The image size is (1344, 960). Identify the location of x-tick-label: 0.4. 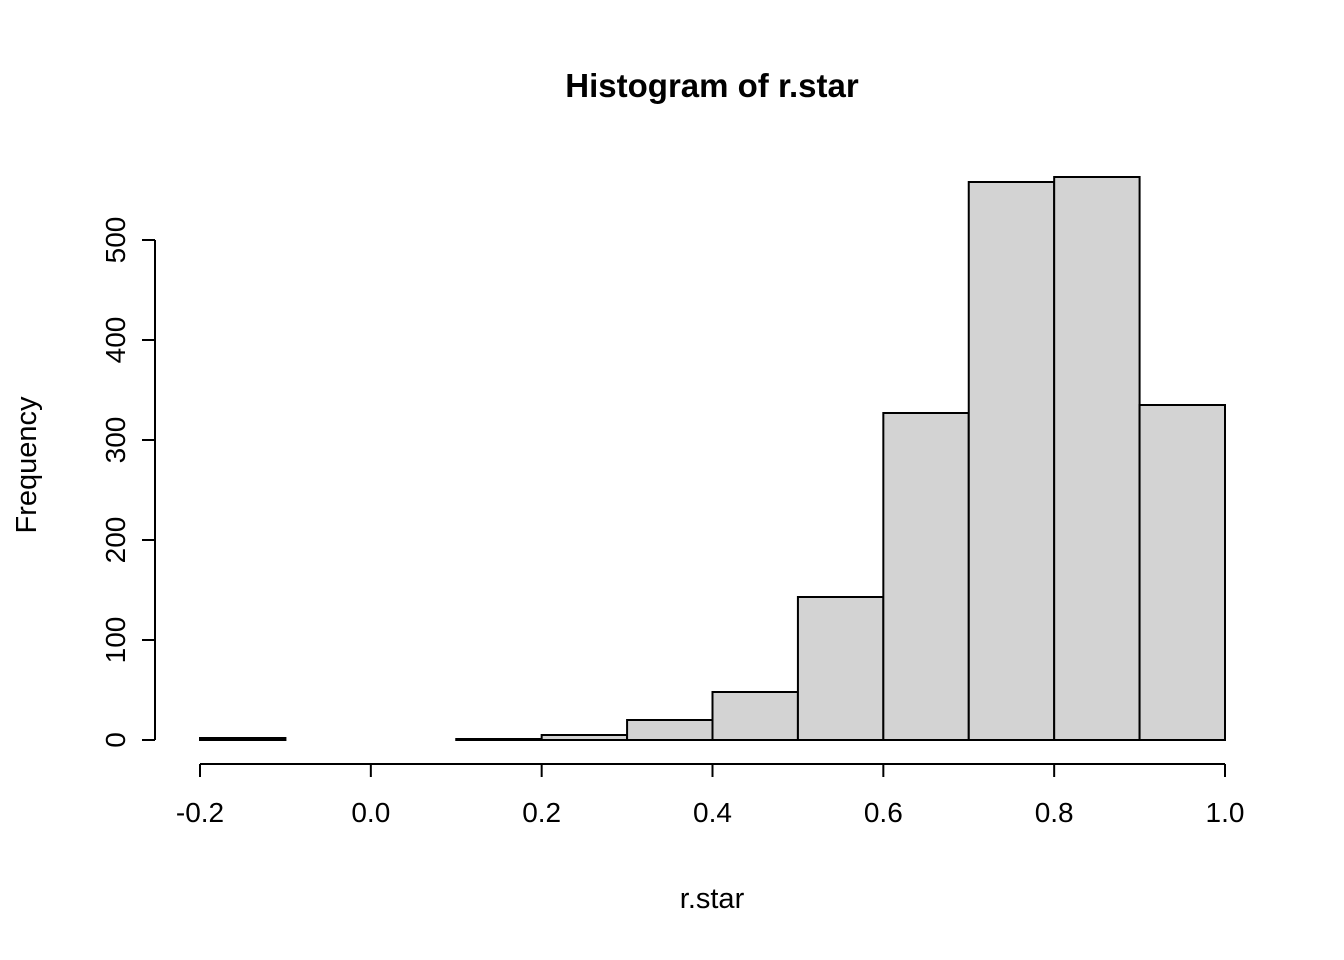
(712, 812).